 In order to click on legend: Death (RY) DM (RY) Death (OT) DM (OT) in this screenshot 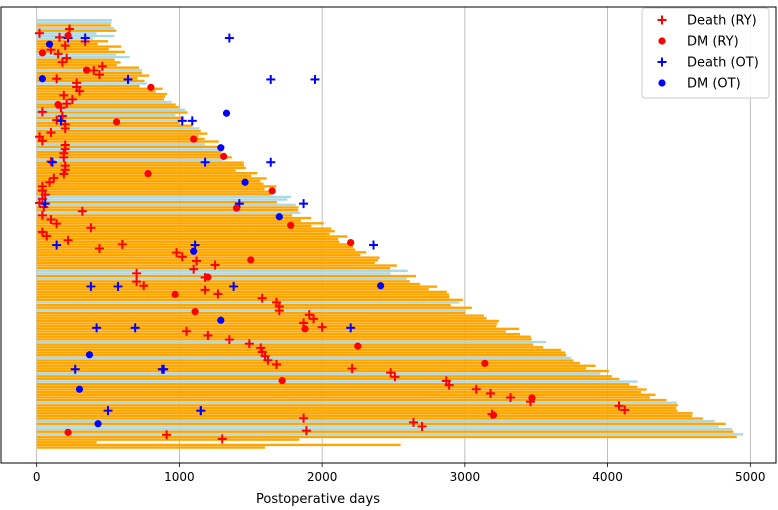, I will do `click(705, 53)`.